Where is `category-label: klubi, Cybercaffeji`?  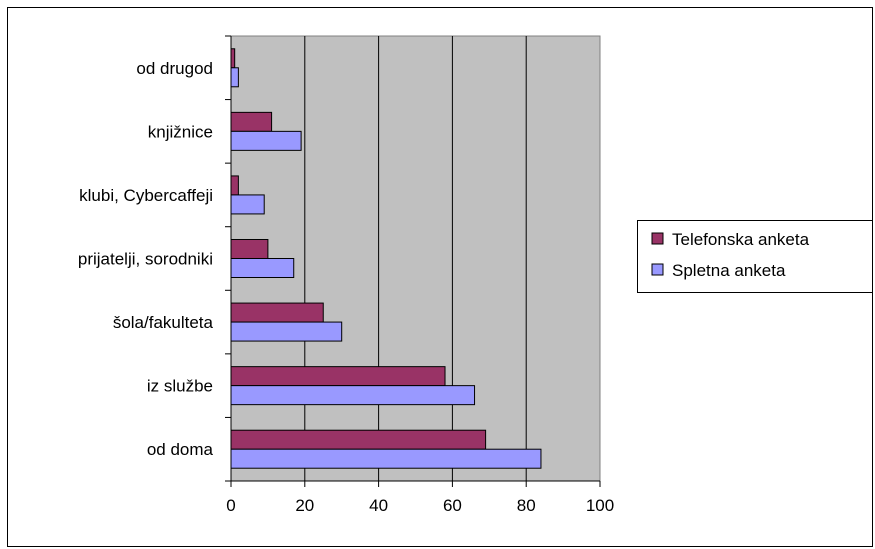
category-label: klubi, Cybercaffeji is located at coordinates (146, 195).